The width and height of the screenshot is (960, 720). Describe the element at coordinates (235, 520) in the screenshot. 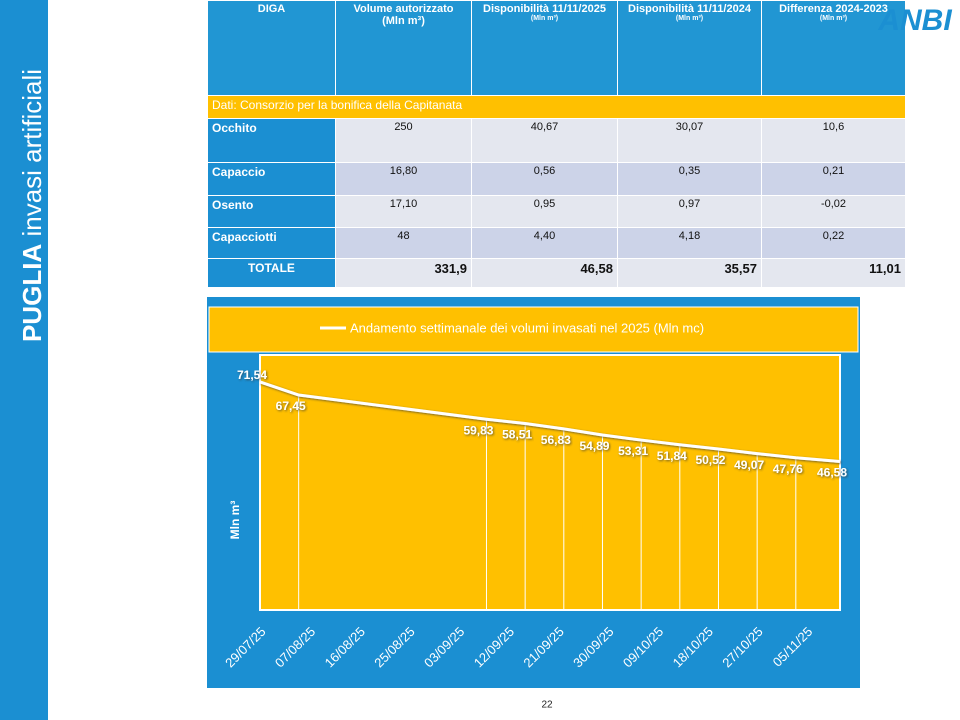

I see `y-axis-label: Mln m³` at that location.